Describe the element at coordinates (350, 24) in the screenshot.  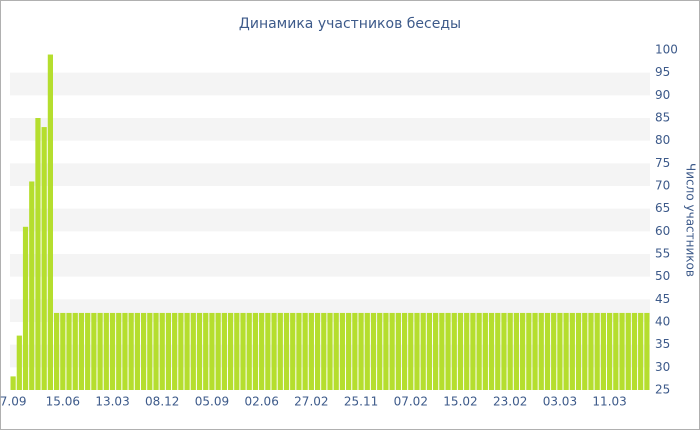
I see `chart-title: Динамика участников беседы` at that location.